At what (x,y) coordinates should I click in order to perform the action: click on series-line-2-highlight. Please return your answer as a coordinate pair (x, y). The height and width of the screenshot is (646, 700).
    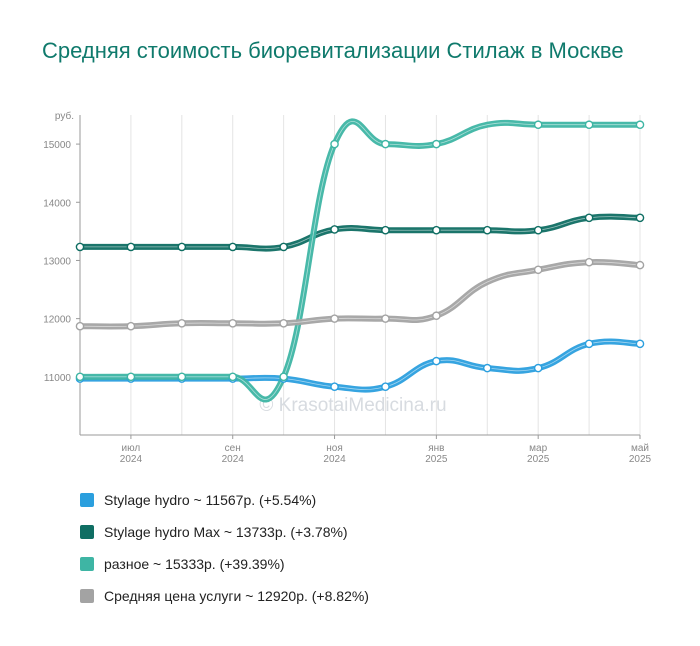
    Looking at the image, I should click on (360, 232).